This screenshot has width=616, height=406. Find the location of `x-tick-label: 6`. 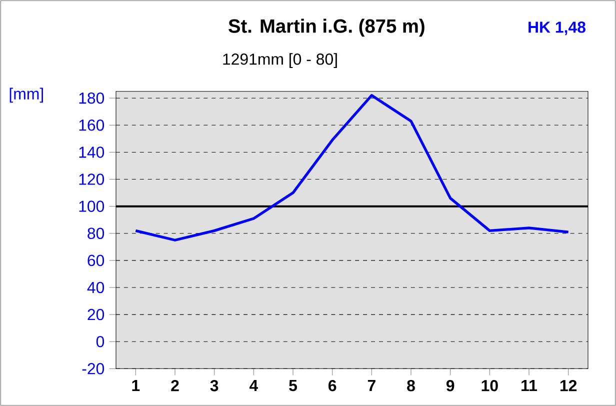

x-tick-label: 6 is located at coordinates (332, 386).